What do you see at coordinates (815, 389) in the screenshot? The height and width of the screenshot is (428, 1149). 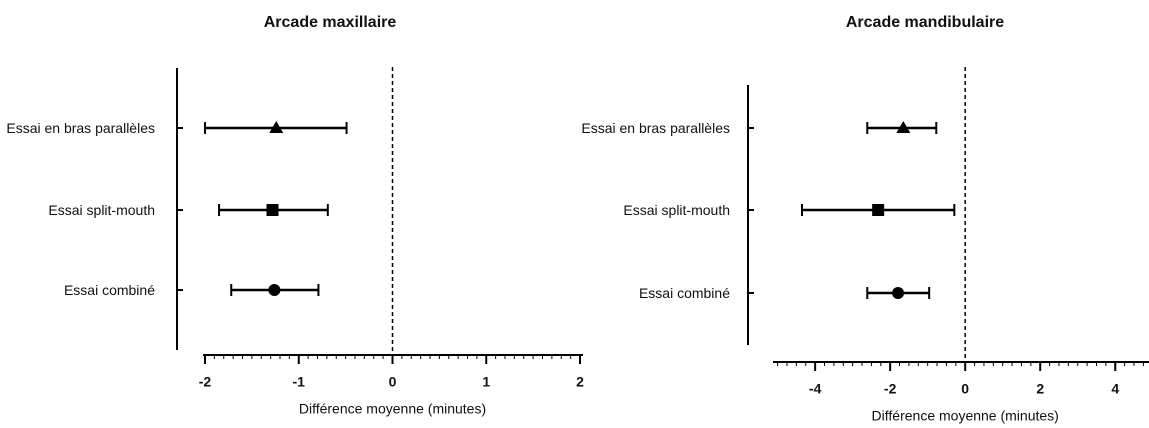 I see `x-tick-label: -4` at bounding box center [815, 389].